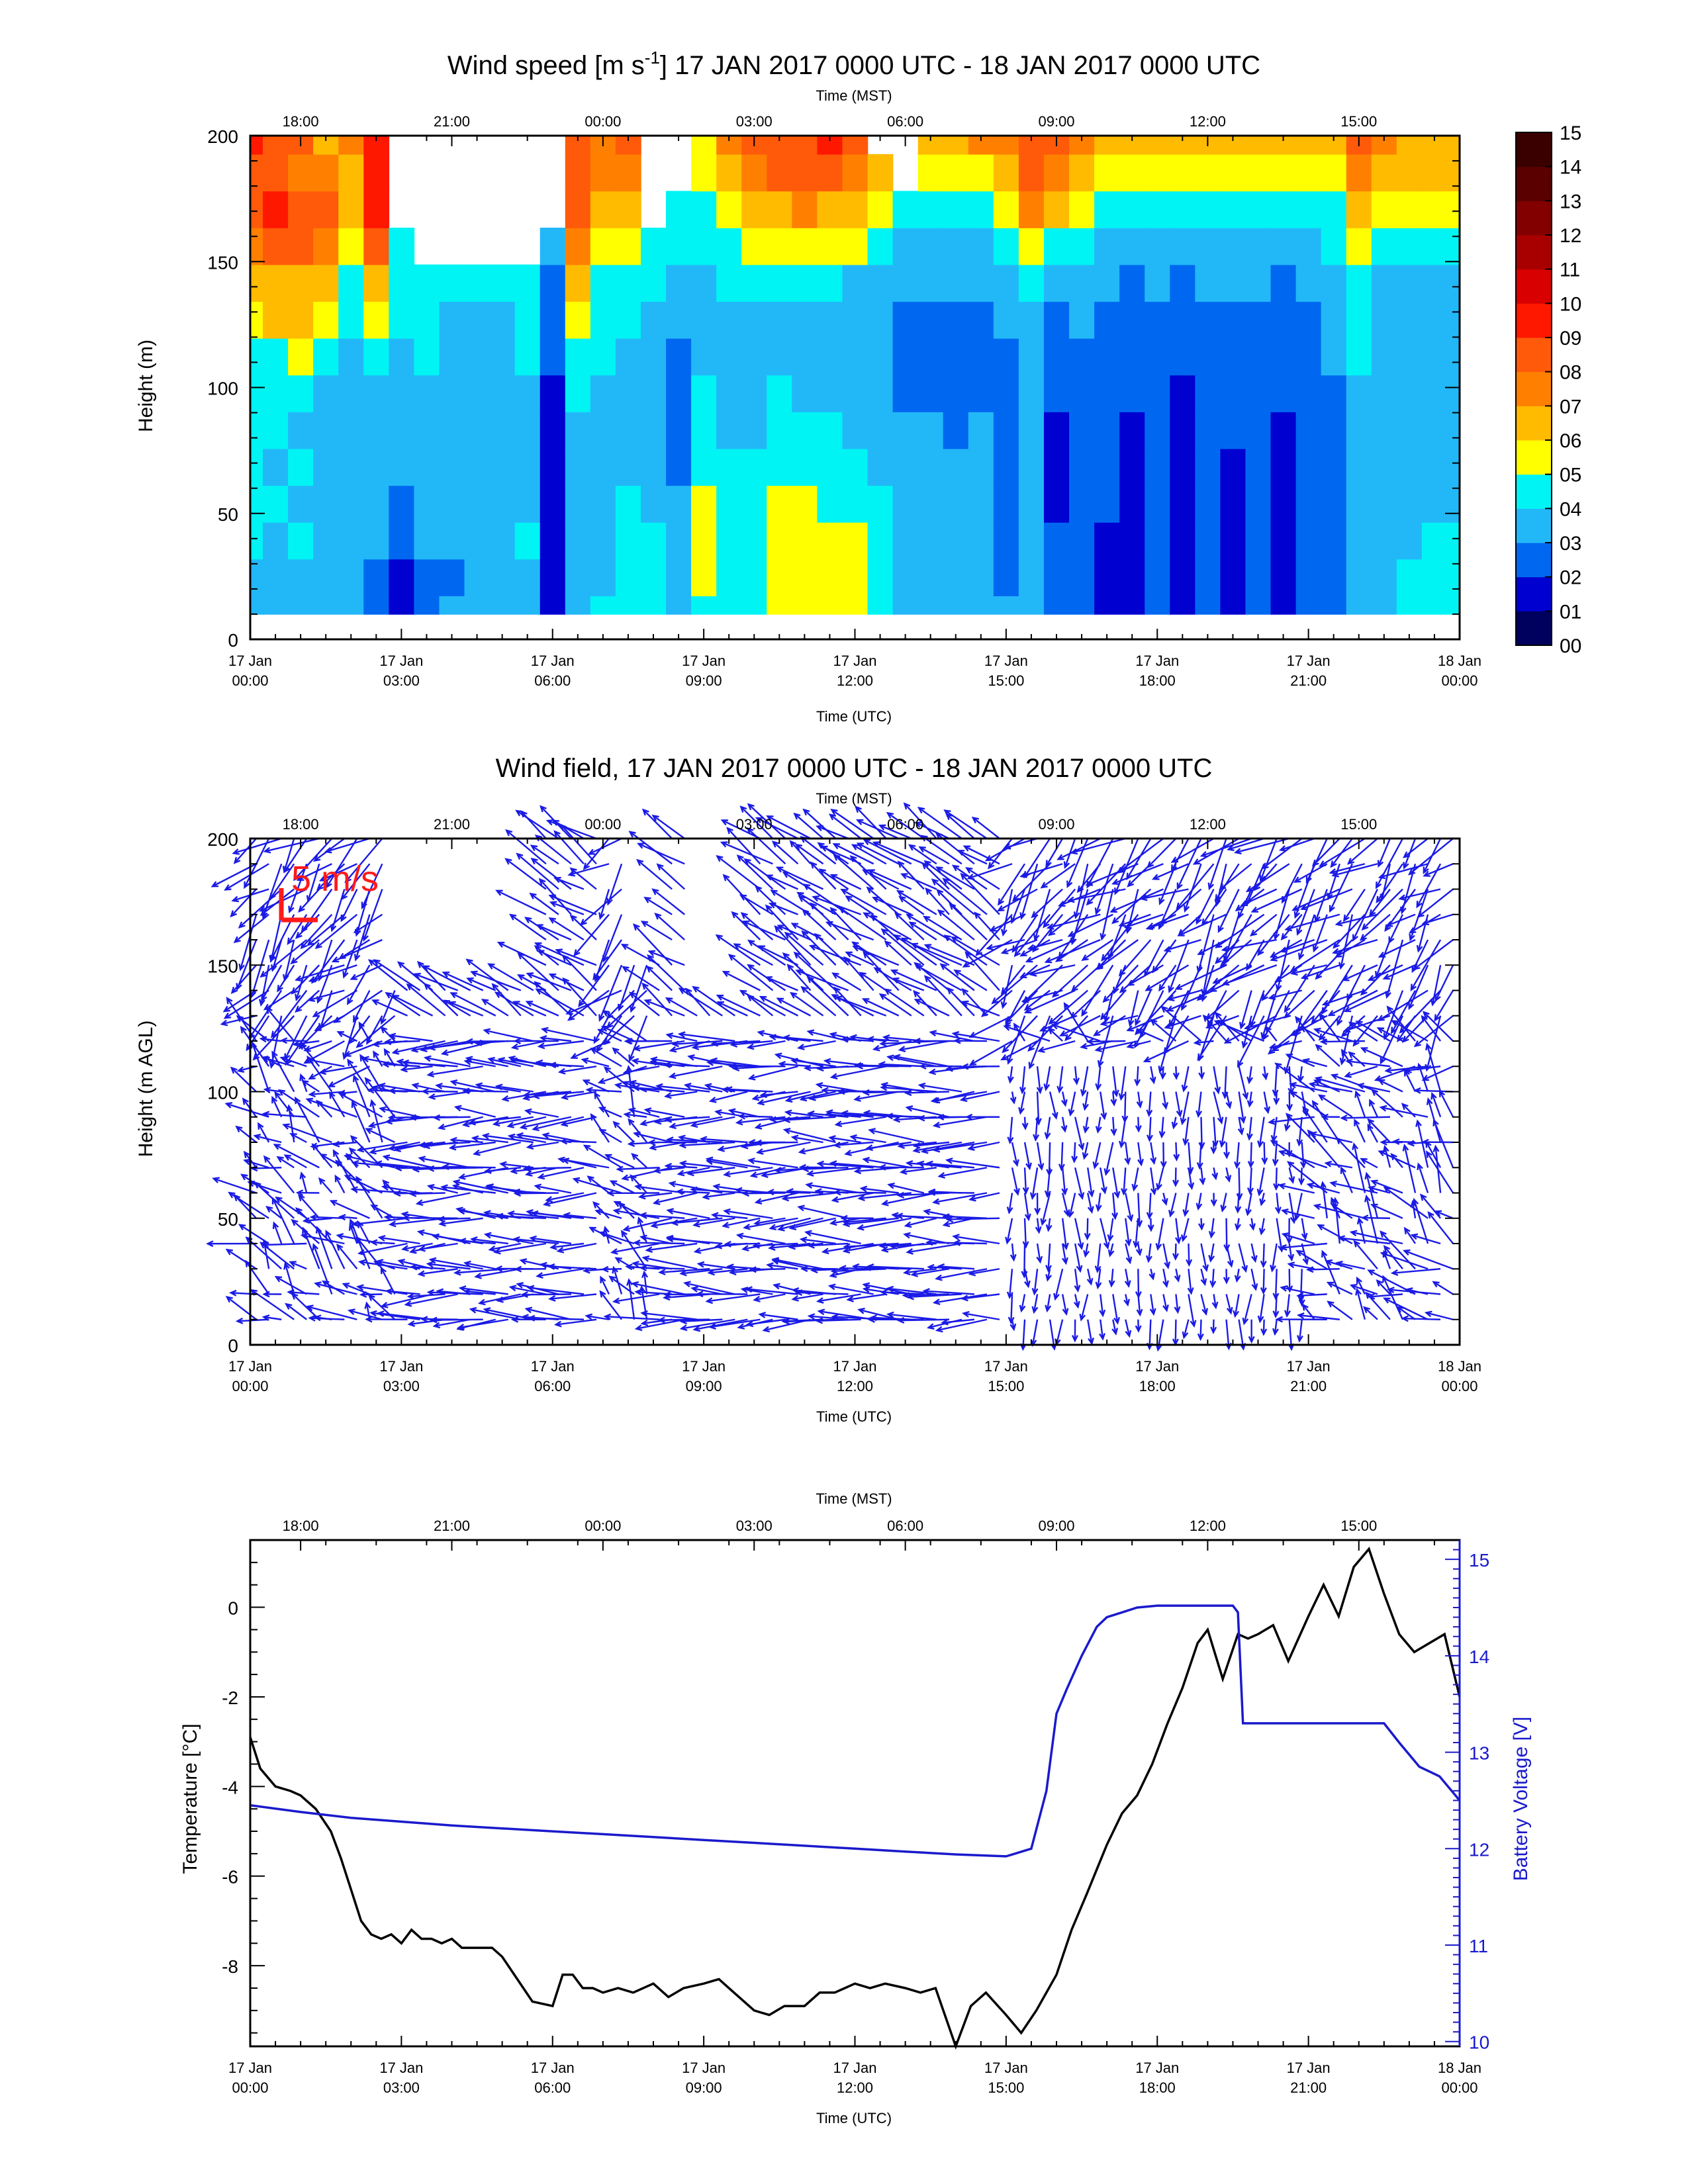 The image size is (1688, 2184). Describe the element at coordinates (1006, 661) in the screenshot. I see `ws-xtick-label-date: 17 Jan` at that location.